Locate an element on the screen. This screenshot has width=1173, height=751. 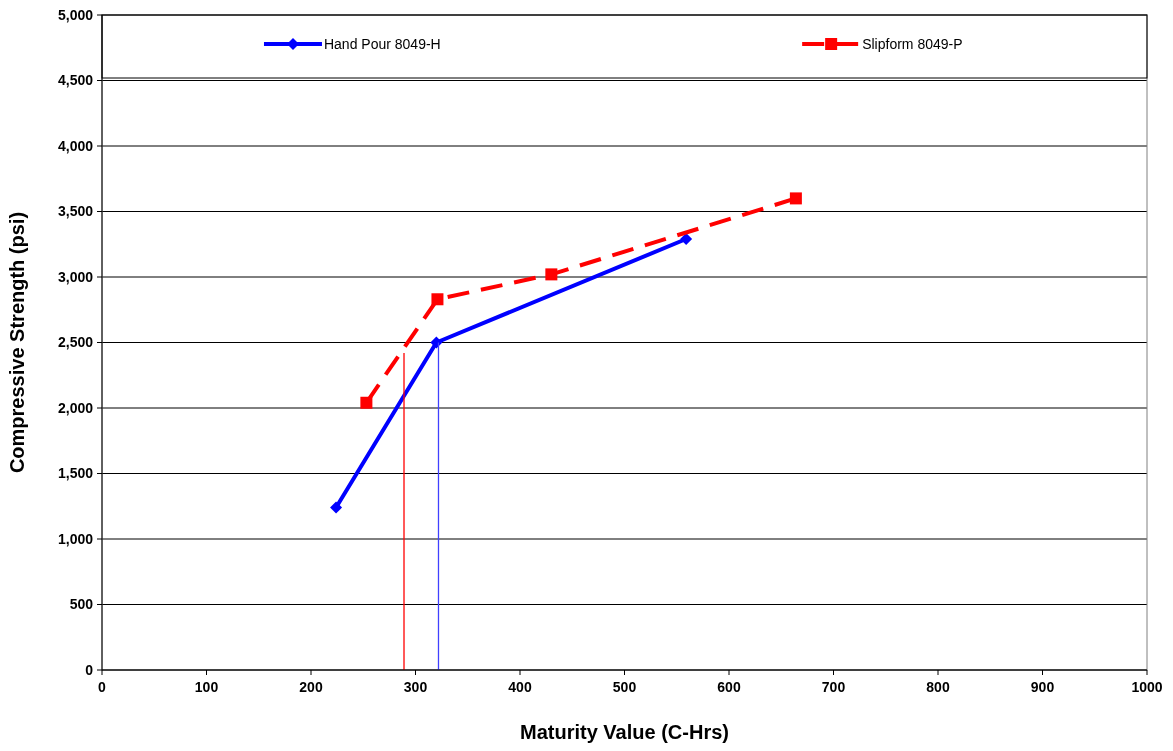
x-tick-label: 700 is located at coordinates (833, 687).